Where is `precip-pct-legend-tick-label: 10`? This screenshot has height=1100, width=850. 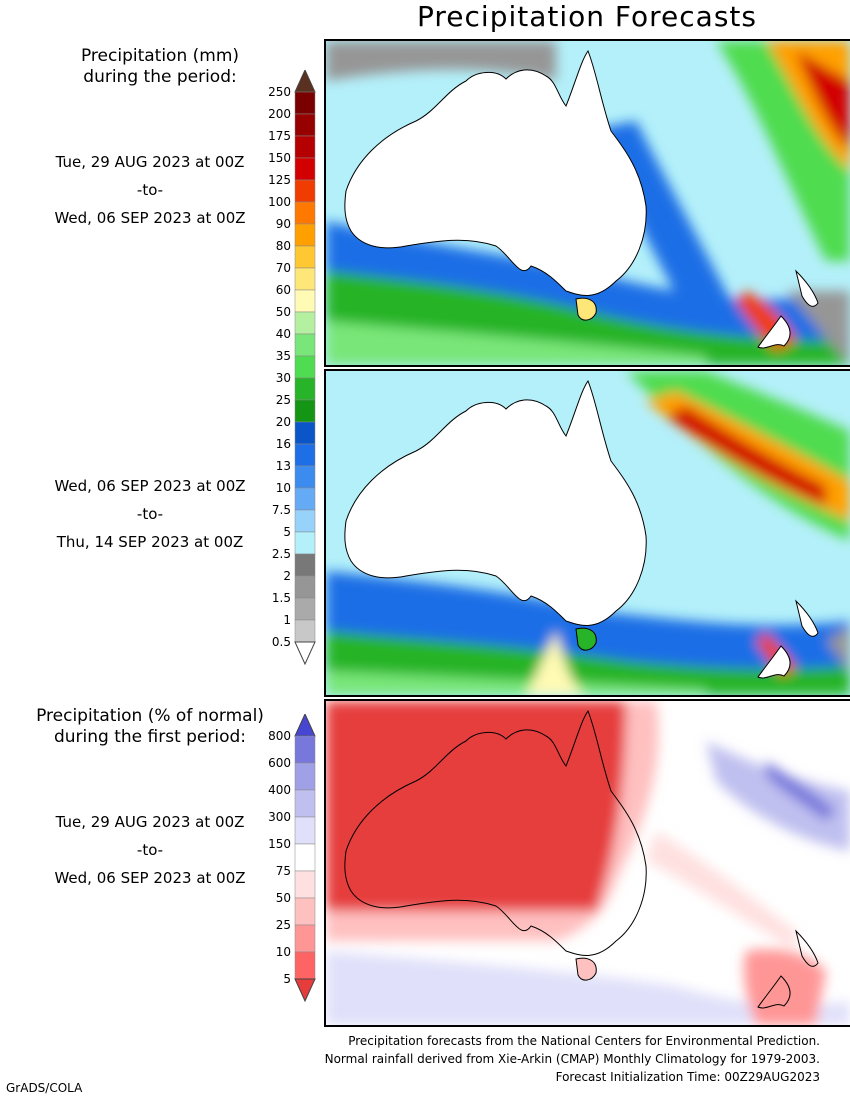 precip-pct-legend-tick-label: 10 is located at coordinates (283, 952).